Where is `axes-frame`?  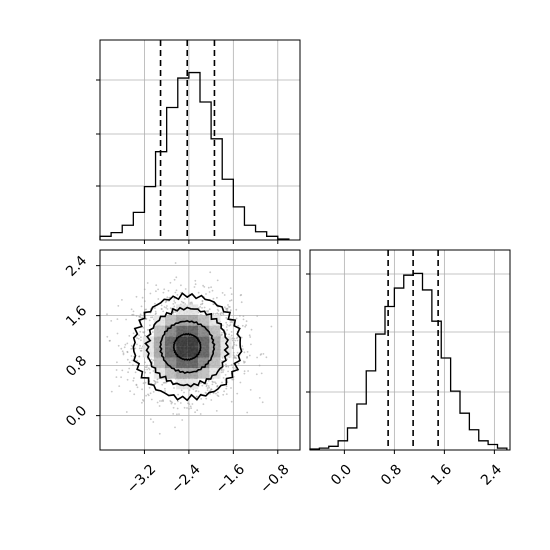
axes-frame is located at coordinates (410, 350).